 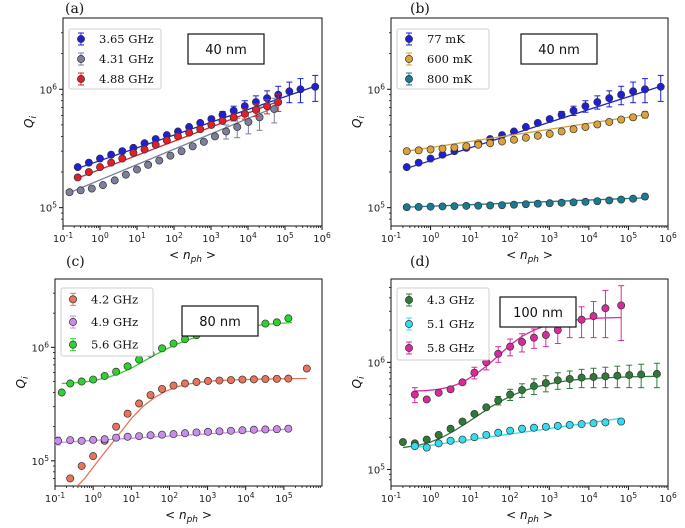 What do you see at coordinates (220, 322) in the screenshot?
I see `thickness-label: 80 nm` at bounding box center [220, 322].